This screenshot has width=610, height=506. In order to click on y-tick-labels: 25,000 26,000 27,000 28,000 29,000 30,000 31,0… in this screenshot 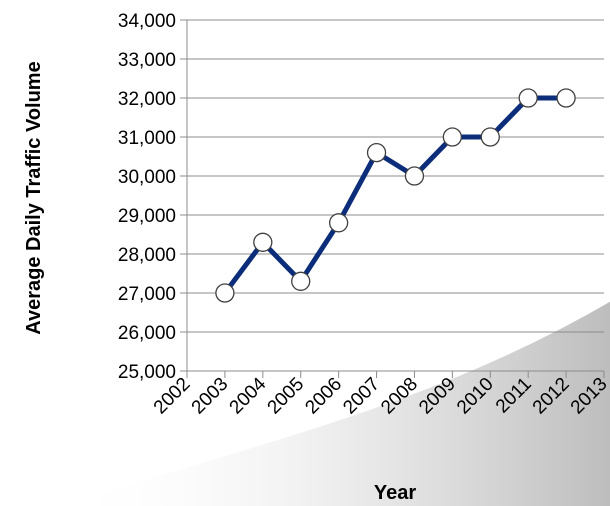, I will do `click(147, 197)`.